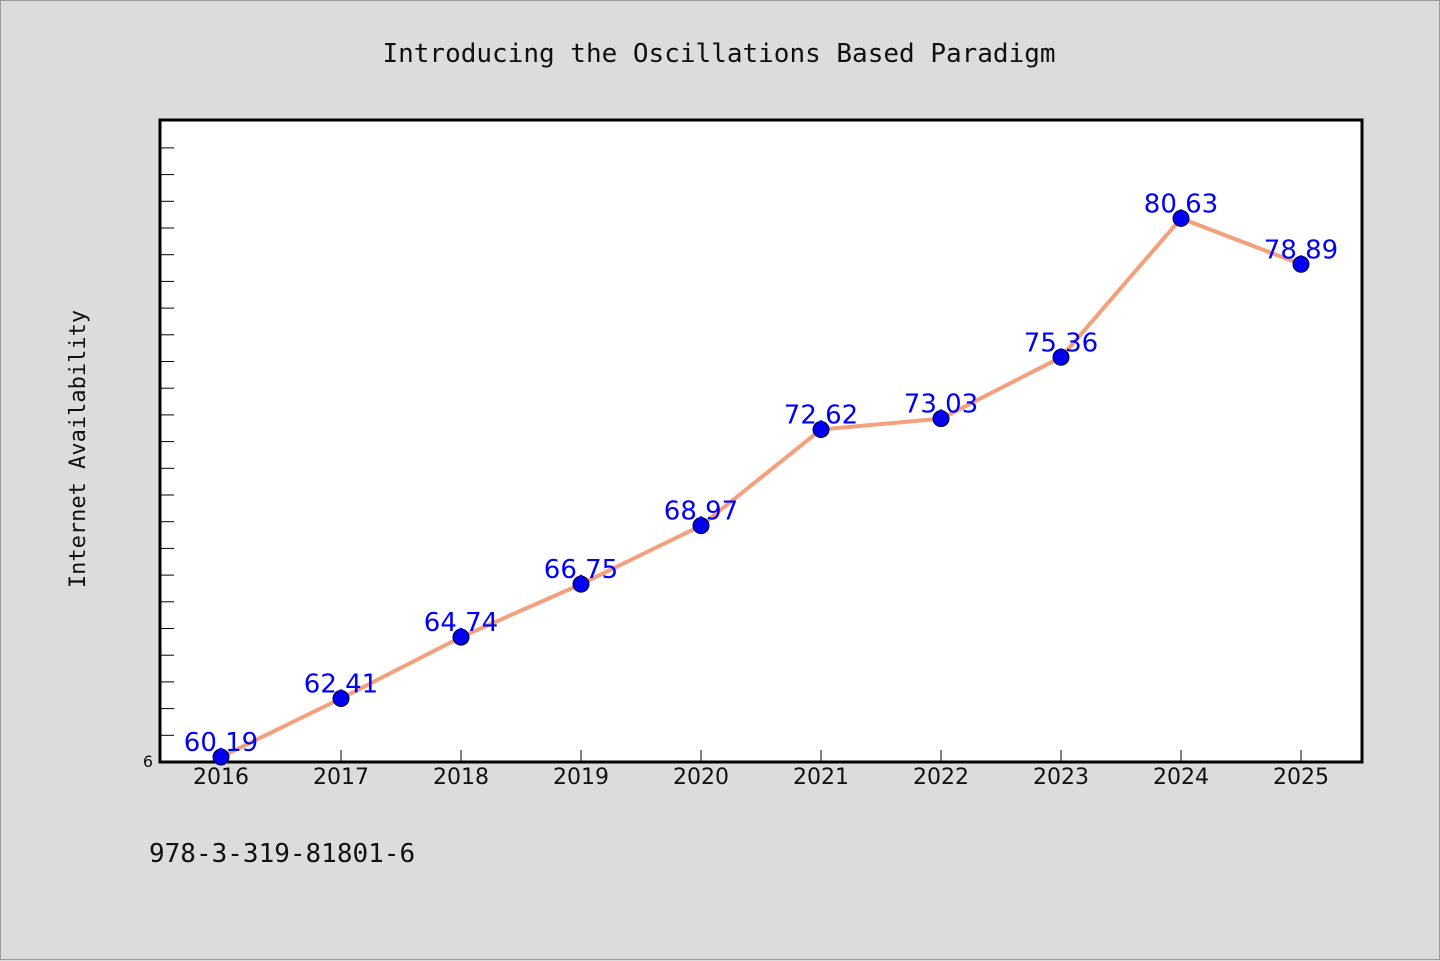  I want to click on data-label: 72.62, so click(821, 415).